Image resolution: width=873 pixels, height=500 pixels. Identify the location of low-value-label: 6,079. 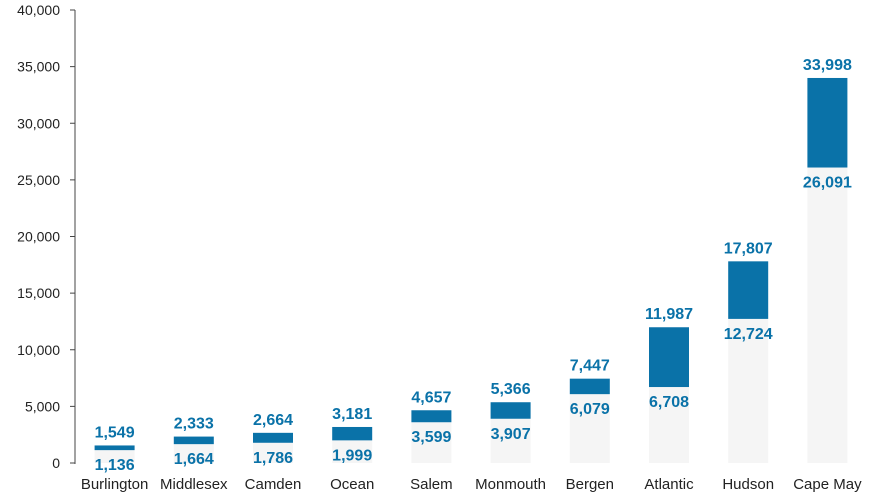
(590, 409).